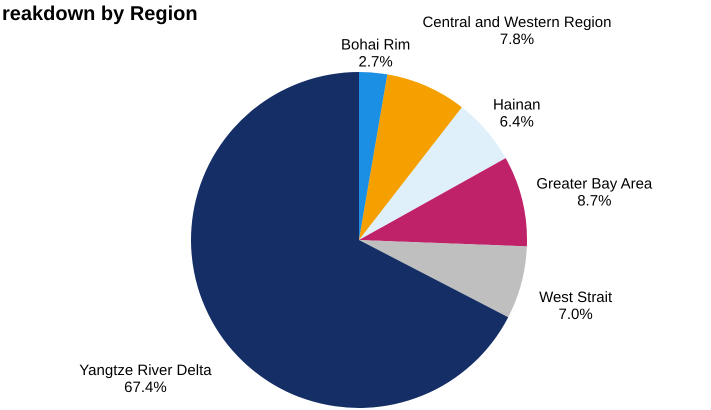  Describe the element at coordinates (145, 387) in the screenshot. I see `data-label: 67.4%` at that location.